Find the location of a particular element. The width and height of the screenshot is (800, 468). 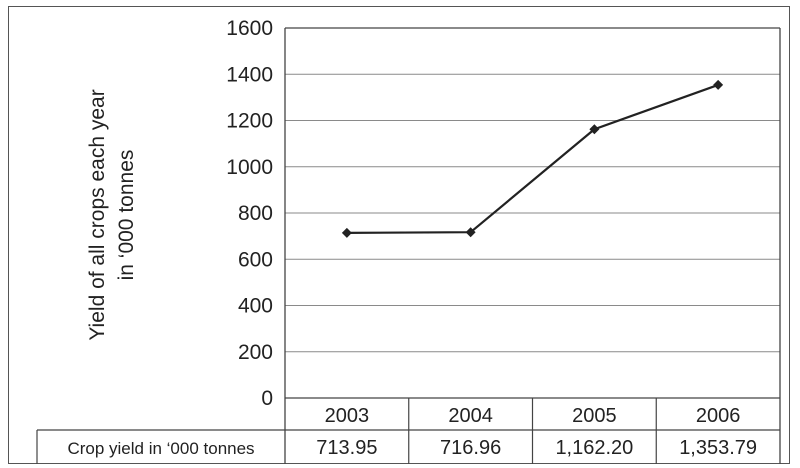

y-axis-label-line-1: Yield of all crops each year is located at coordinates (97, 214).